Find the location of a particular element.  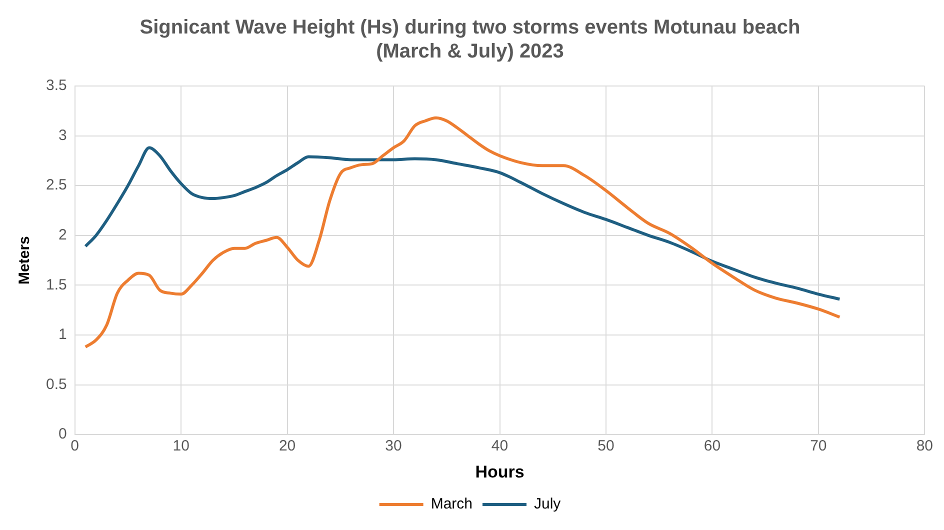

x-tick-label: 20 is located at coordinates (287, 446).